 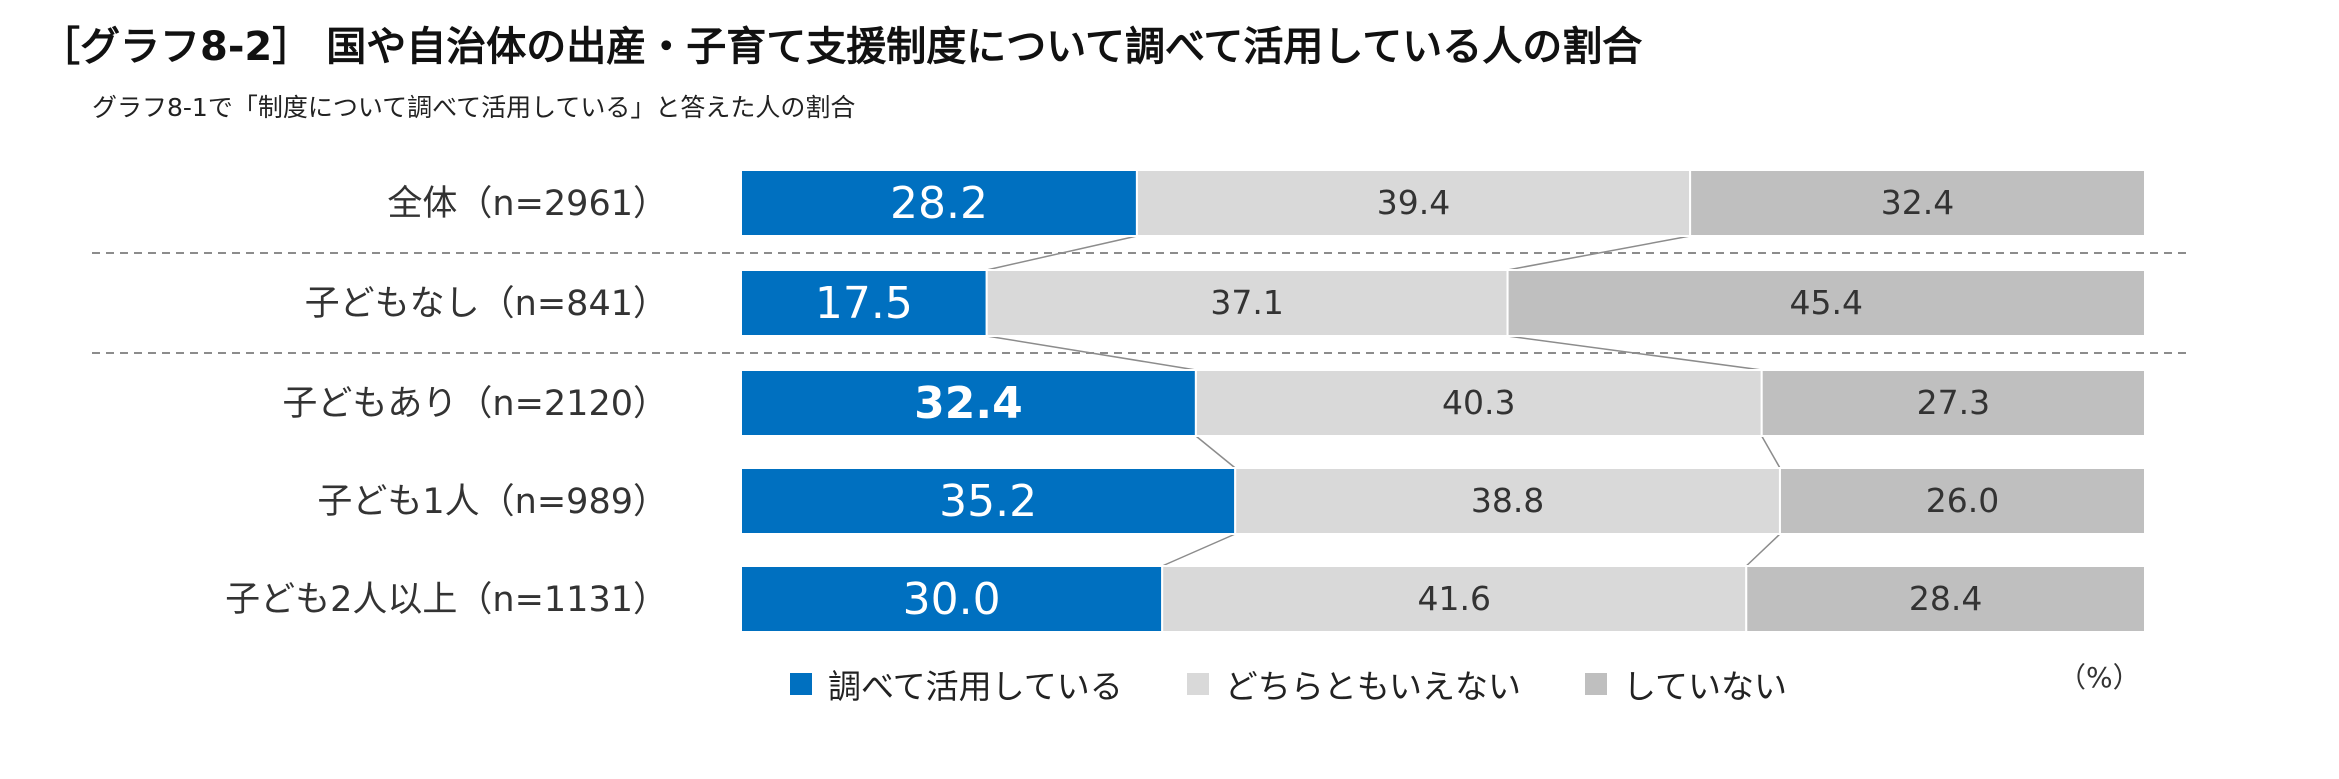 What do you see at coordinates (475, 404) in the screenshot?
I see `category-label: 子どもあり（n=2120）` at bounding box center [475, 404].